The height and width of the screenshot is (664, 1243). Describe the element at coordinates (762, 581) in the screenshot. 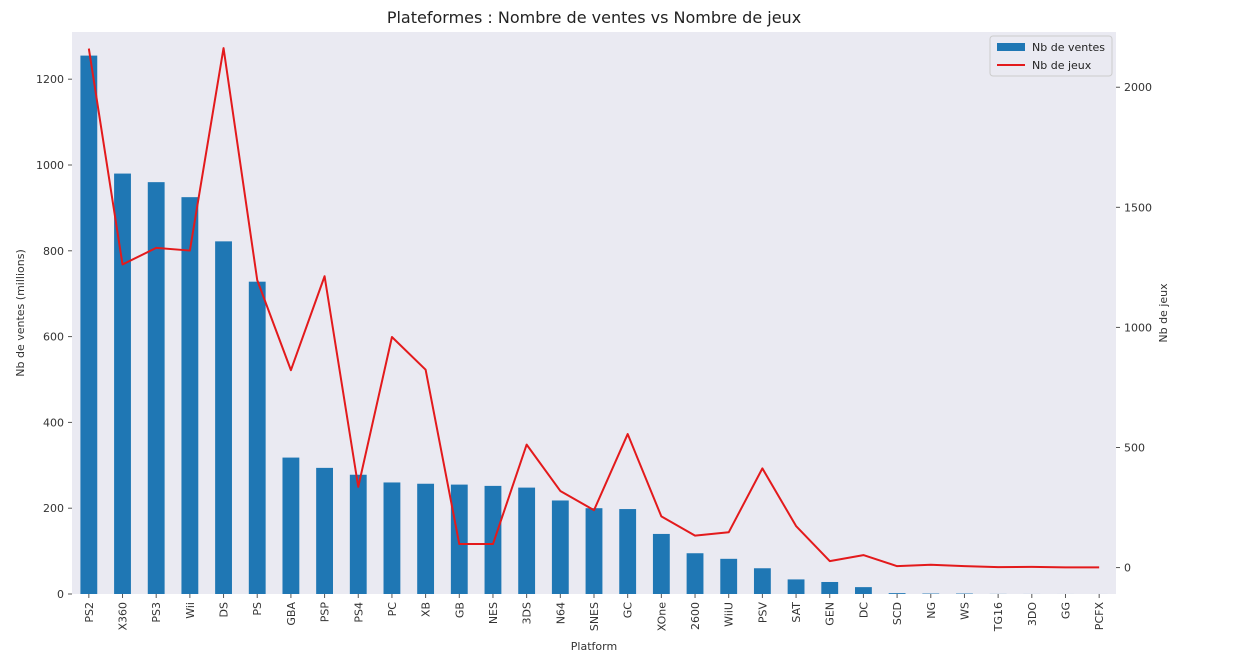

I see `bar-PSV` at that location.